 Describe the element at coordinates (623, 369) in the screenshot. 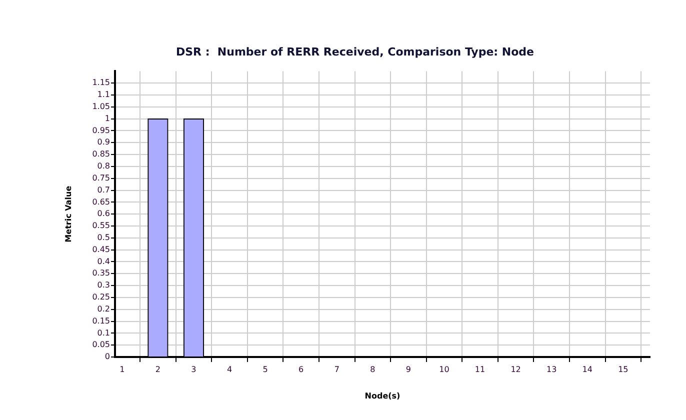

I see `x-tick-label: 15` at that location.